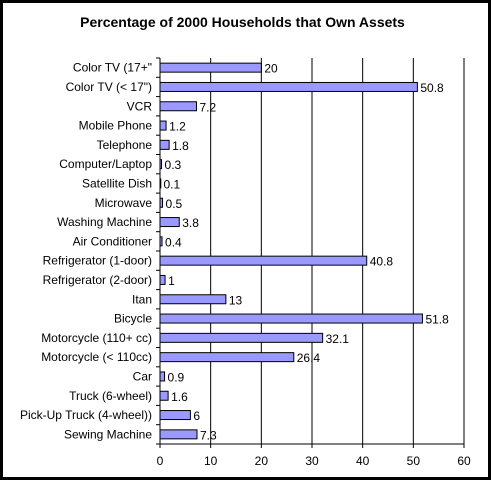  What do you see at coordinates (109, 87) in the screenshot?
I see `category-label: Color TV (< 17")` at bounding box center [109, 87].